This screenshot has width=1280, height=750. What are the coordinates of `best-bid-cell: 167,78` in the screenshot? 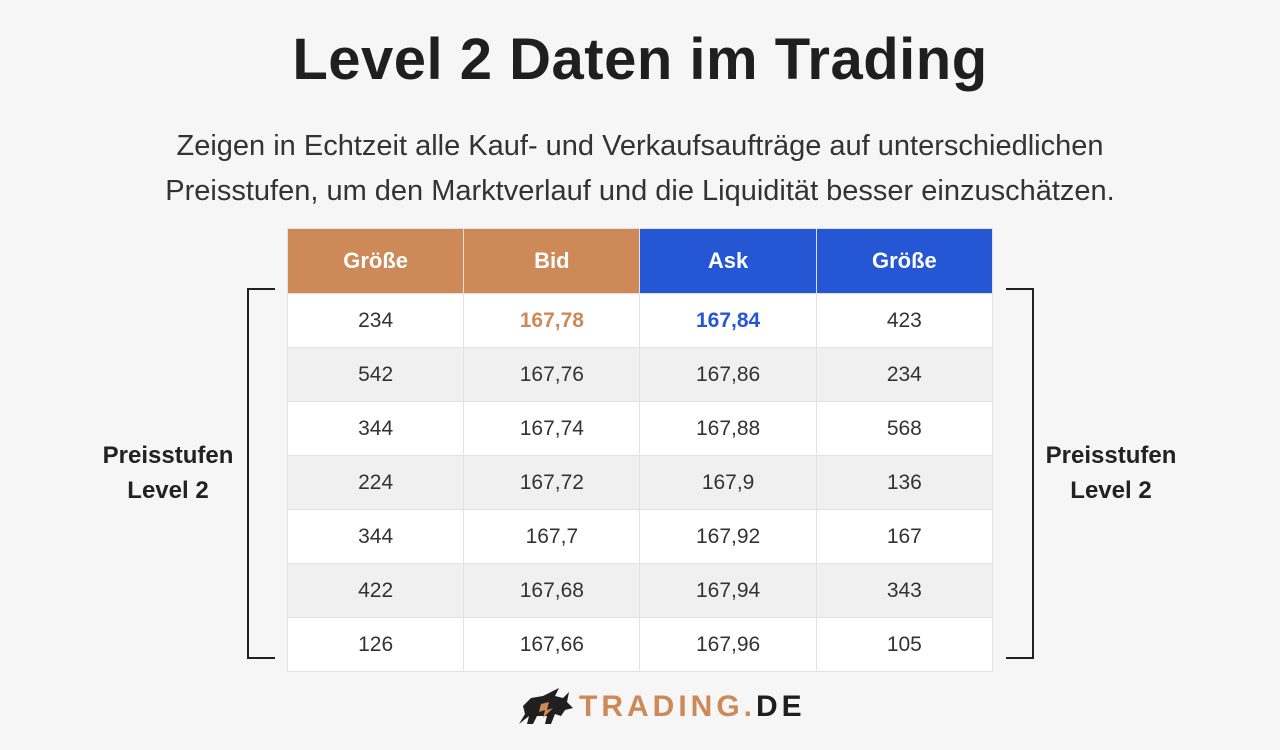 It's located at (552, 320).